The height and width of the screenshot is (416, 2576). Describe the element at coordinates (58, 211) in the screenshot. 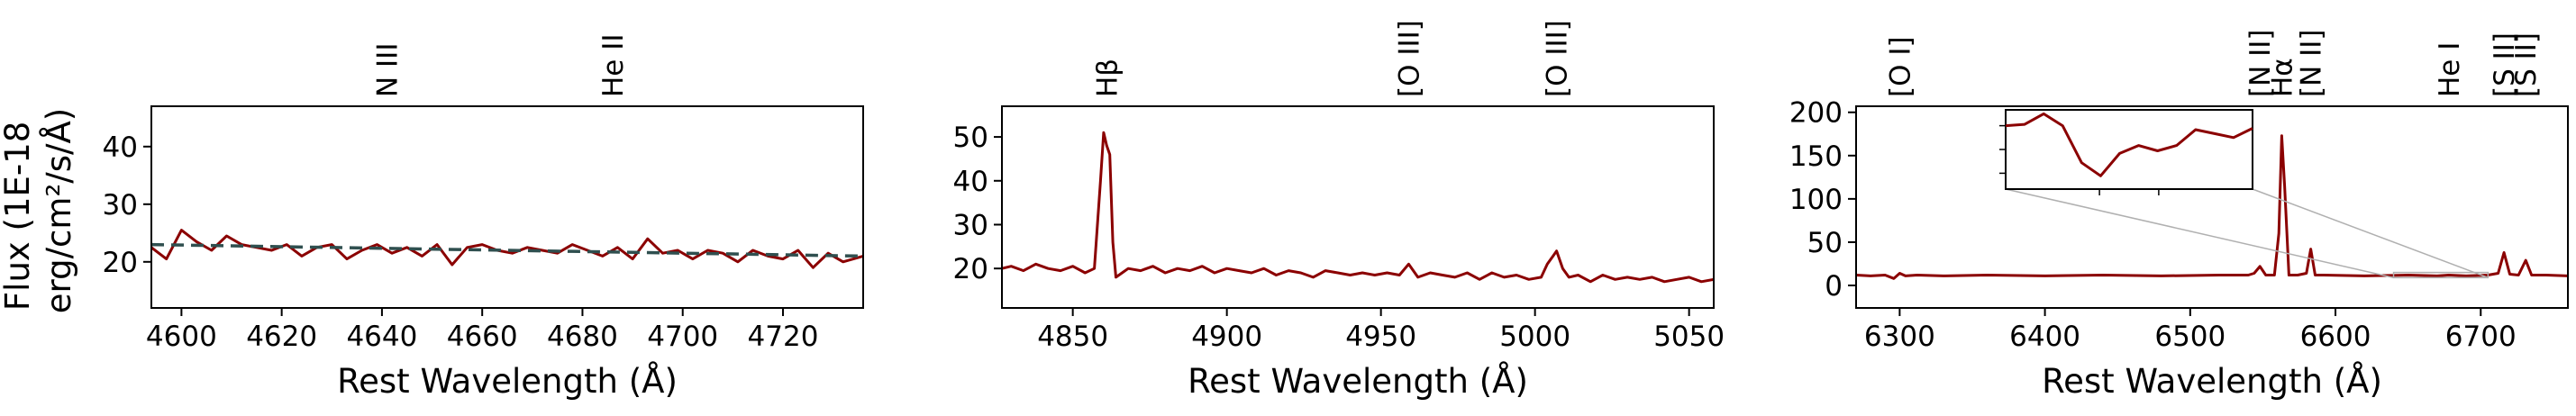

I see `y-axis-label-line-2: erg/cm²/s/Å)` at that location.